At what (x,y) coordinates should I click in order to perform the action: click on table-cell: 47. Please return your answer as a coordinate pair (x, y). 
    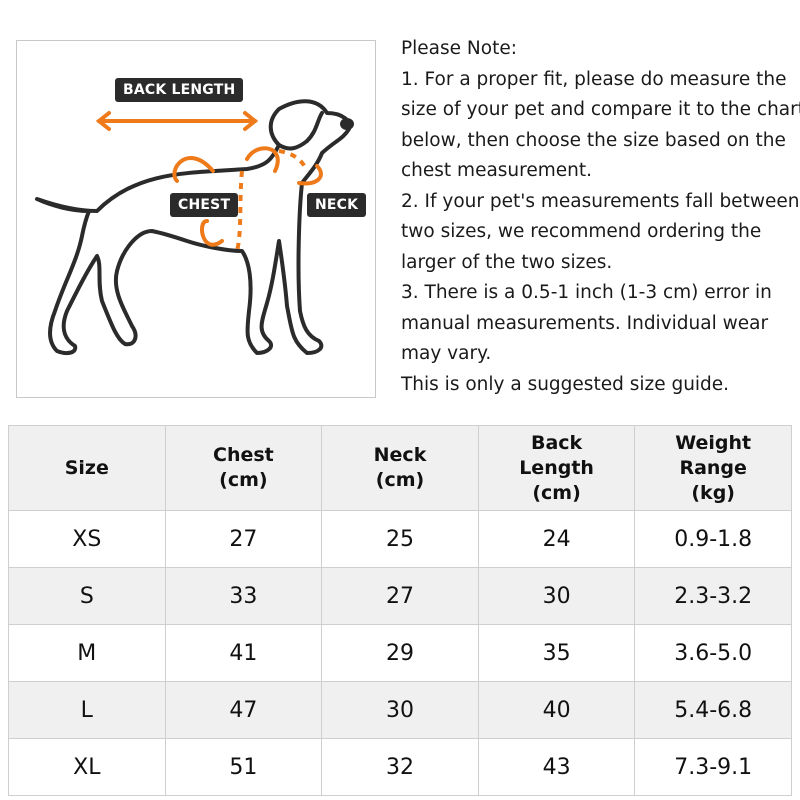
    Looking at the image, I should click on (243, 710).